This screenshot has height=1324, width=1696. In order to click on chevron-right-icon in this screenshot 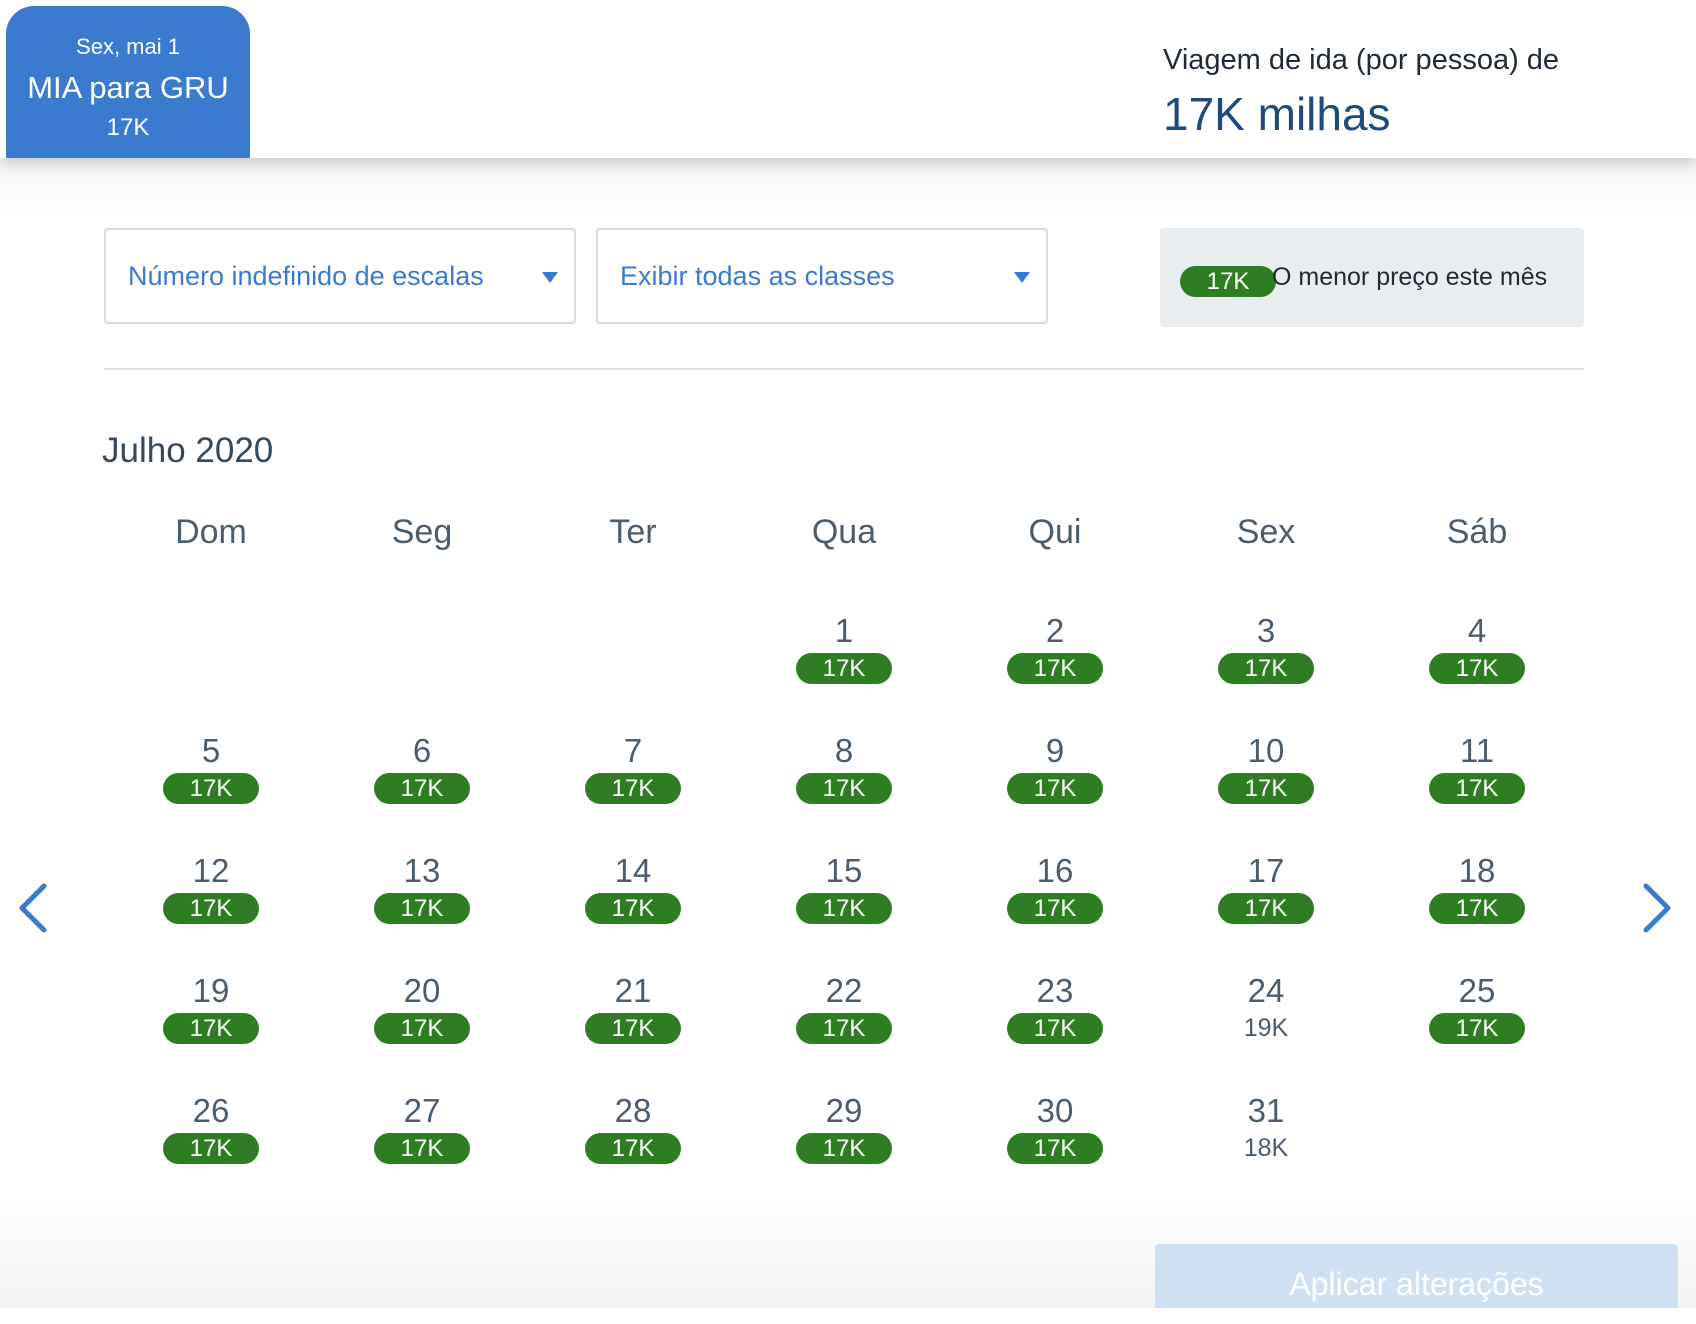, I will do `click(1657, 908)`.